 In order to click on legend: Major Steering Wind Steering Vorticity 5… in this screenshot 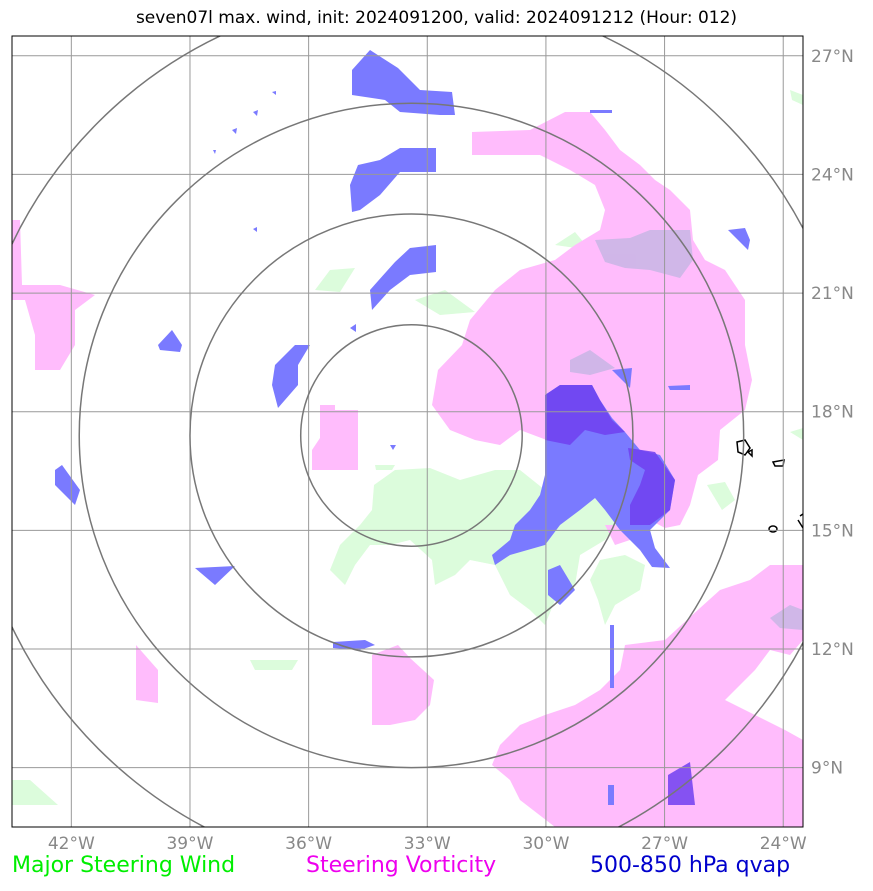, I will do `click(436, 869)`.